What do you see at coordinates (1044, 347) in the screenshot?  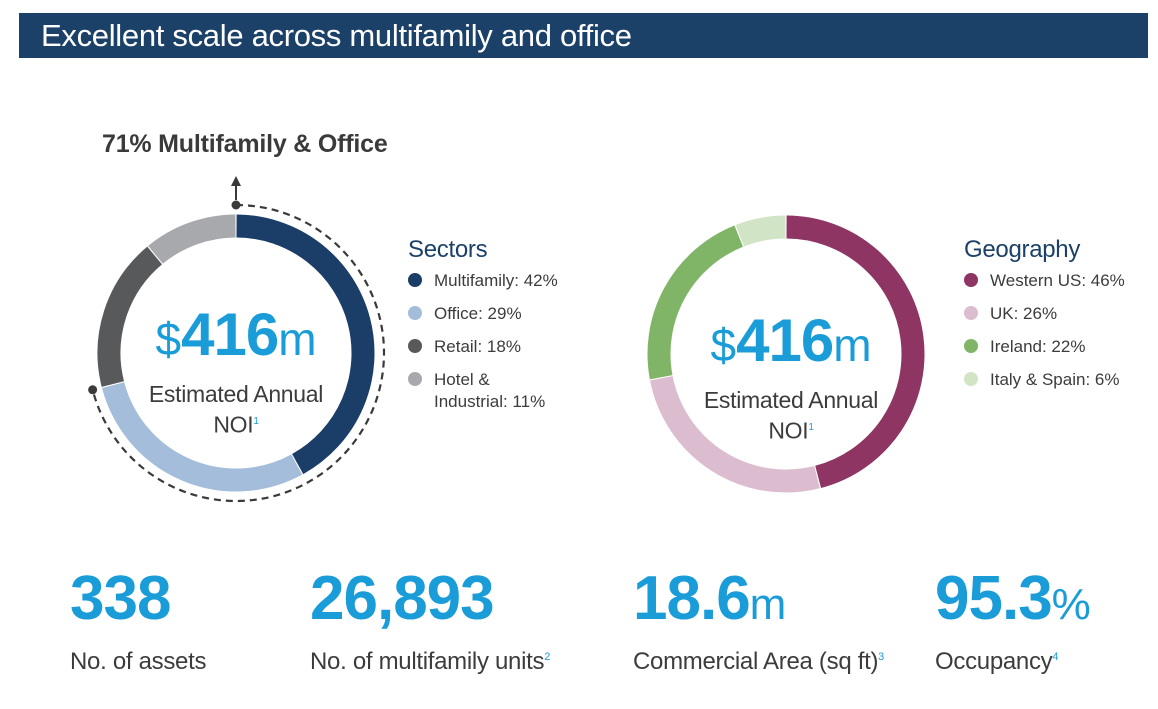 I see `legend-item-ireland: Ireland: 22%` at bounding box center [1044, 347].